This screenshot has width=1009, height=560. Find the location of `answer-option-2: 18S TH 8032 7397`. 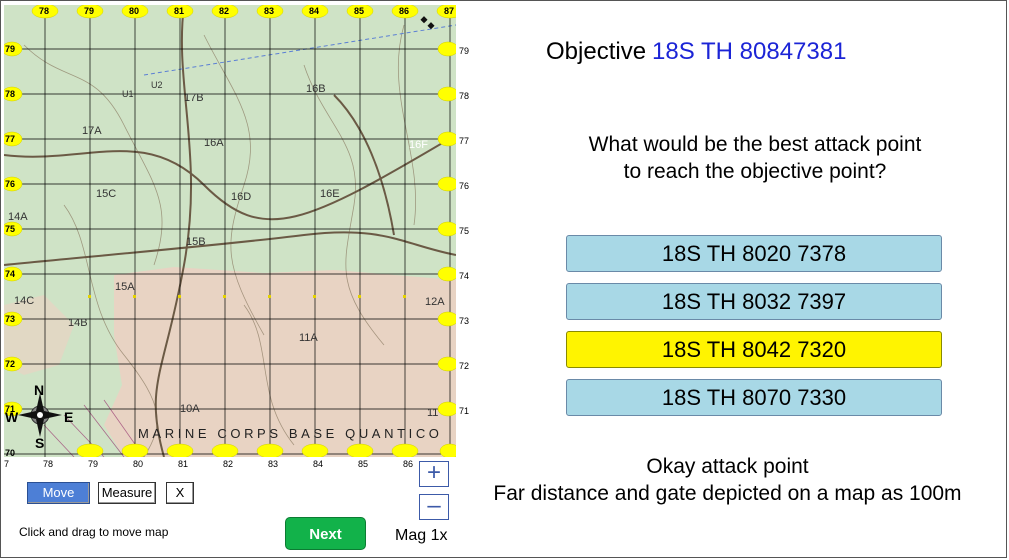

answer-option-2: 18S TH 8032 7397 is located at coordinates (754, 301).